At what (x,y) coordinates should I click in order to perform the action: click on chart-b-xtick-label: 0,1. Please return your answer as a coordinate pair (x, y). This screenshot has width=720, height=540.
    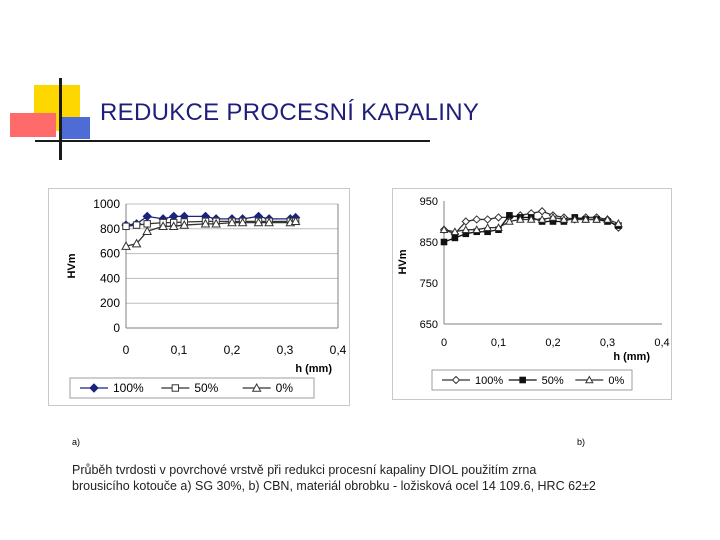
    Looking at the image, I should click on (498, 343).